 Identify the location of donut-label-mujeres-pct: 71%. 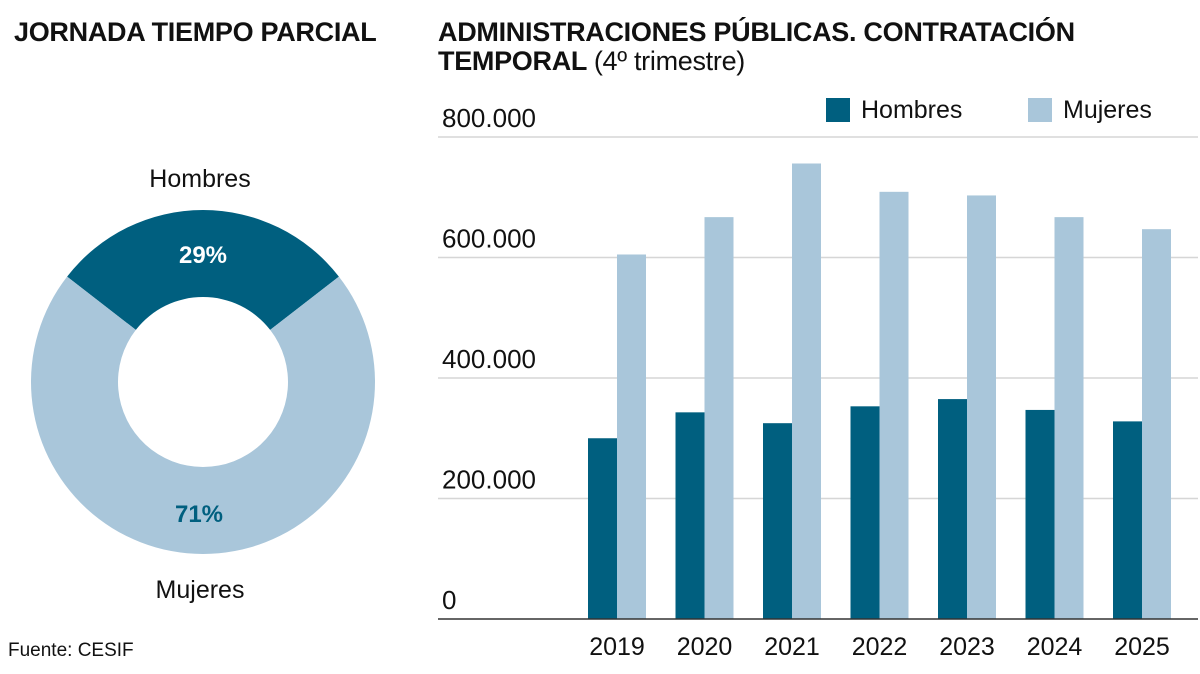
(199, 514).